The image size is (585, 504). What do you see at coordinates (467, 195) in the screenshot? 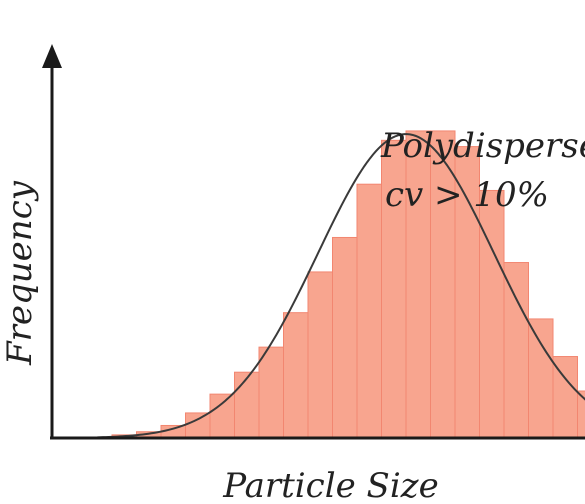
I see `annotation-line-2: cv > 10%` at bounding box center [467, 195].